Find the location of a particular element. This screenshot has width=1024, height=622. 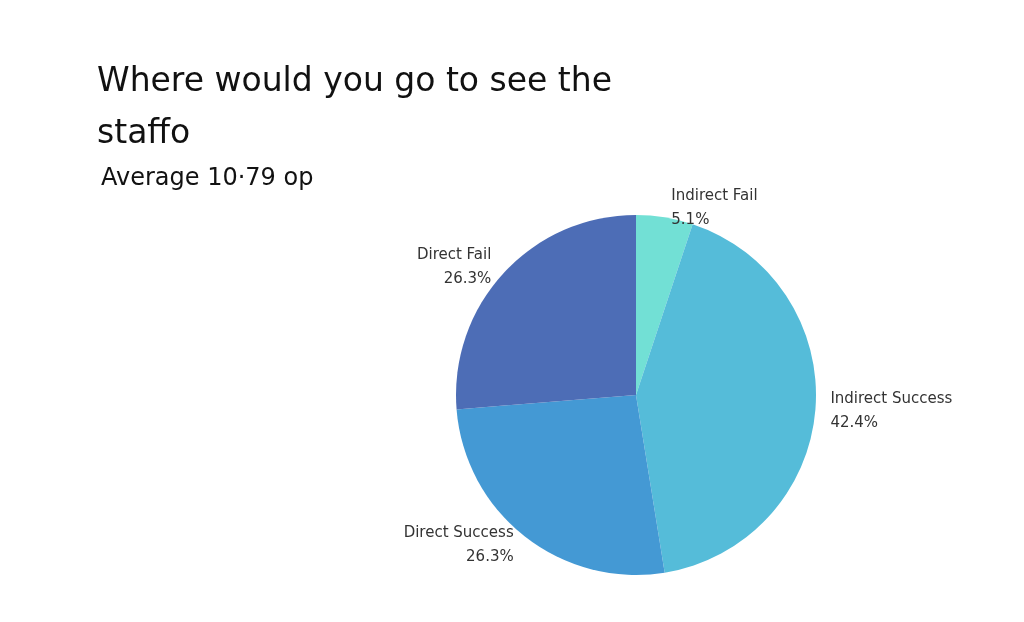

slice-label: Direct Success is located at coordinates (458, 532).